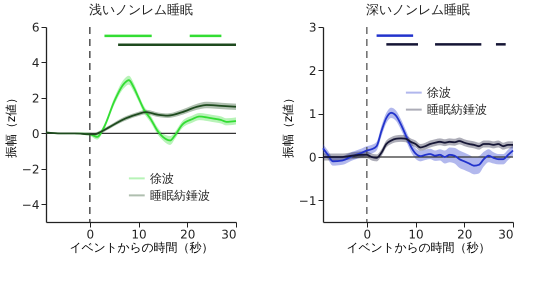 This screenshot has height=282, width=536. I want to click on chart-title: 深いノンレム睡眠, so click(418, 10).